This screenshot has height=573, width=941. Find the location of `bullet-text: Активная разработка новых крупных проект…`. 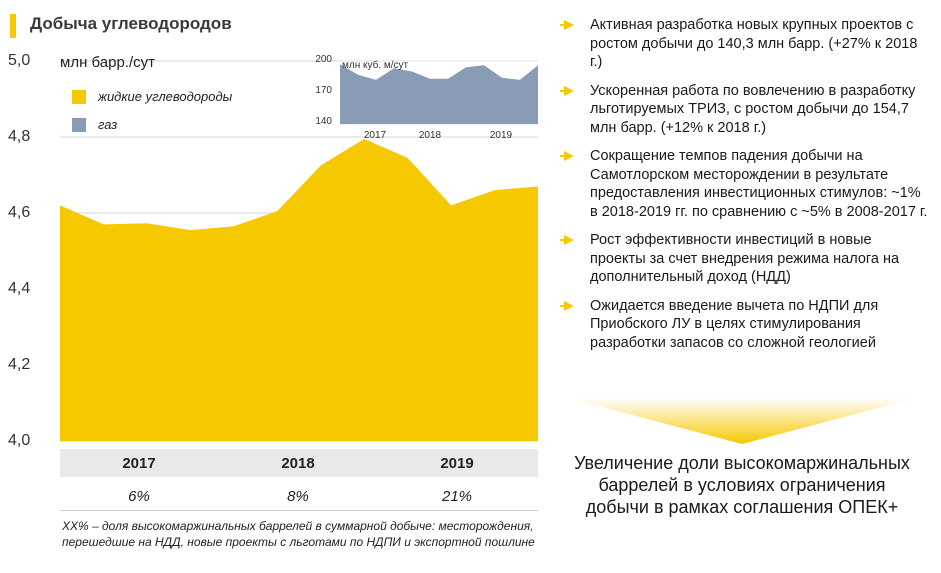

bullet-text: Активная разработка новых крупных проект… is located at coordinates (754, 43).